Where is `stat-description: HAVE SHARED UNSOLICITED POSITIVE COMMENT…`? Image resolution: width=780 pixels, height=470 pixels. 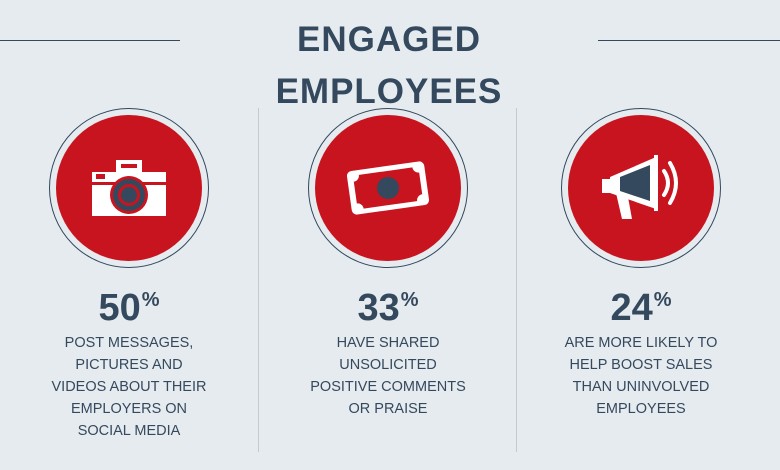 stat-description: HAVE SHARED UNSOLICITED POSITIVE COMMENT… is located at coordinates (388, 376).